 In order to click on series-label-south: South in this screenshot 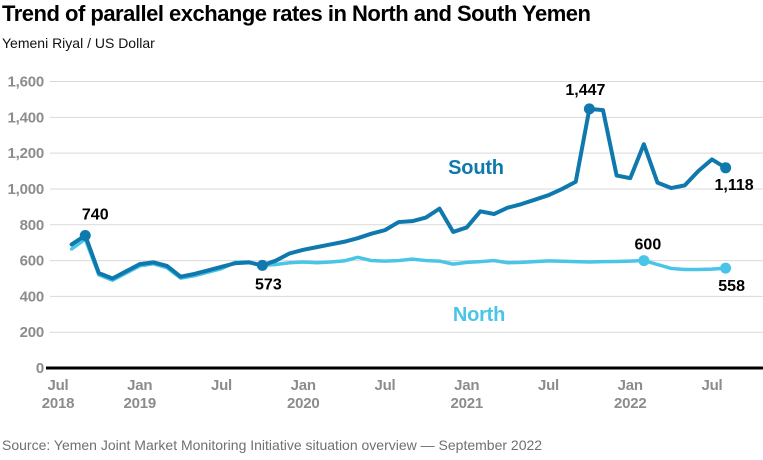, I will do `click(476, 168)`.